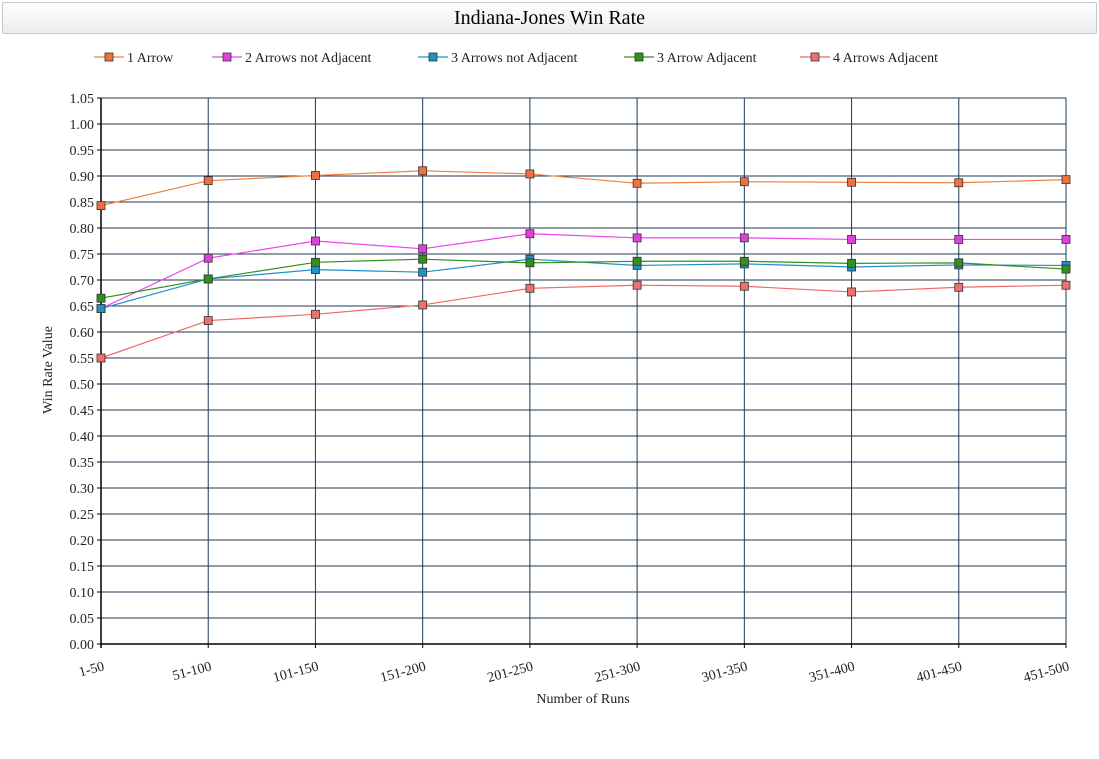 Image resolution: width=1099 pixels, height=759 pixels. I want to click on y-tick-label: 0.35, so click(82, 463).